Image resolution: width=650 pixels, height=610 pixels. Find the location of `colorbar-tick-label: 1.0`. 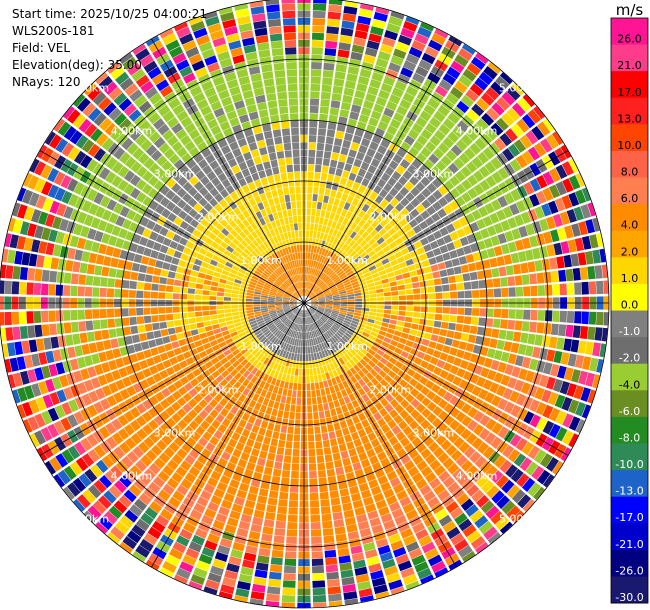

colorbar-tick-label: 1.0 is located at coordinates (630, 278).